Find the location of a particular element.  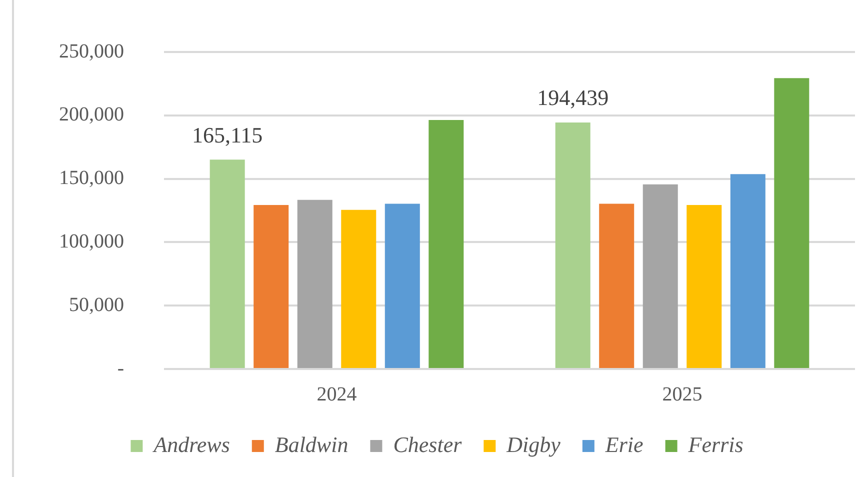

legend-label: Ferris is located at coordinates (715, 444).